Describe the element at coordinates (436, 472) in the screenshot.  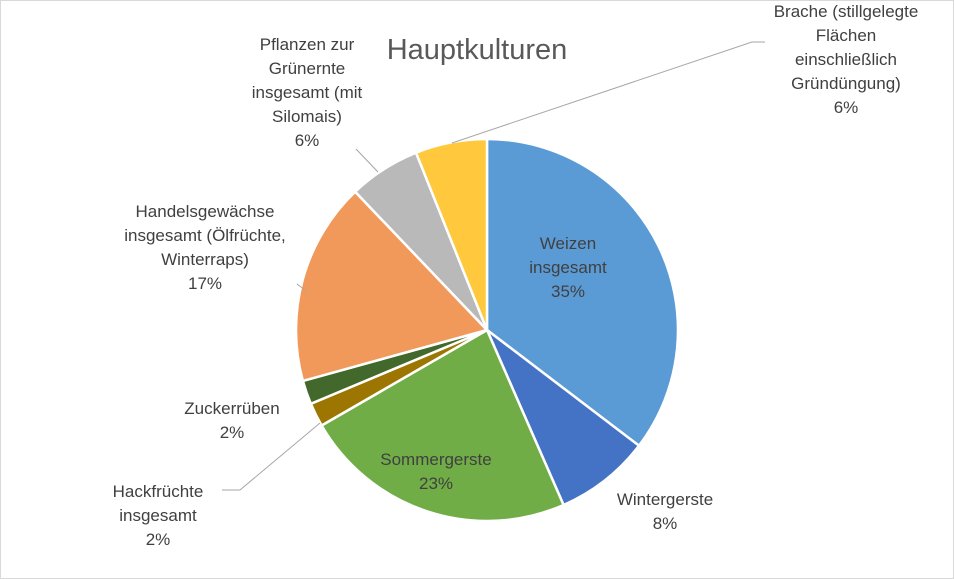
I see `data-label: Sommergerste 23%` at that location.